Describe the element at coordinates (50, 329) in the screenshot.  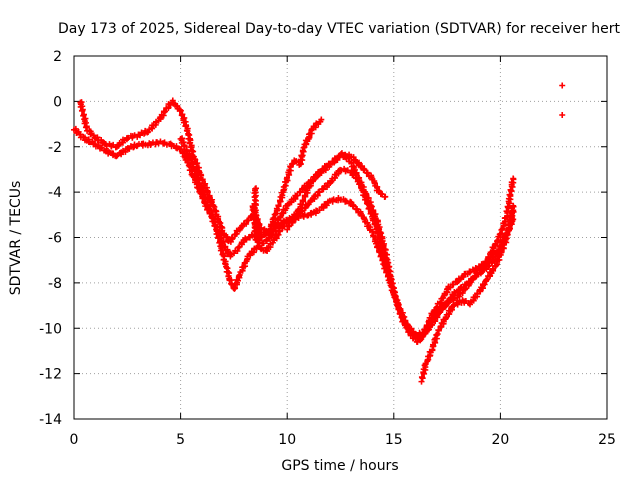
I see `y-tick-label: -10` at that location.